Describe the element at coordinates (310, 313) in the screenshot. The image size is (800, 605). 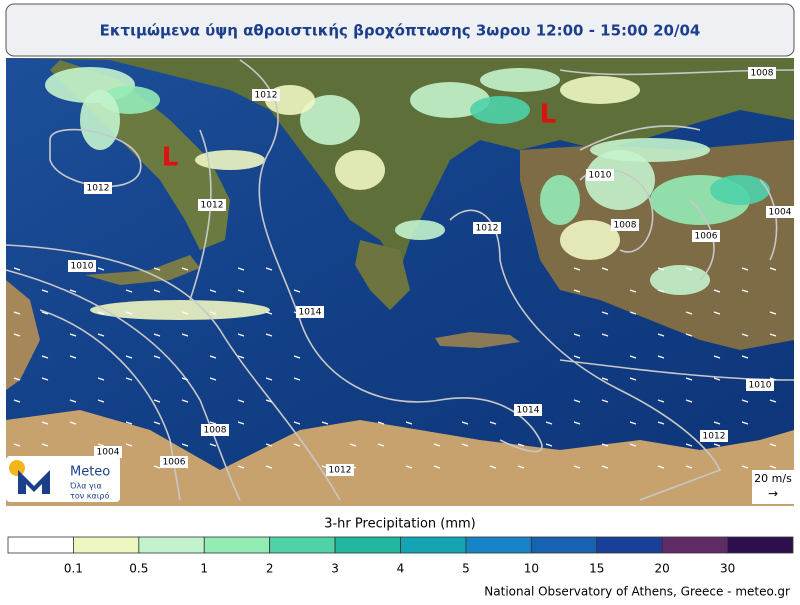
I see `isobar-label: 1014` at that location.